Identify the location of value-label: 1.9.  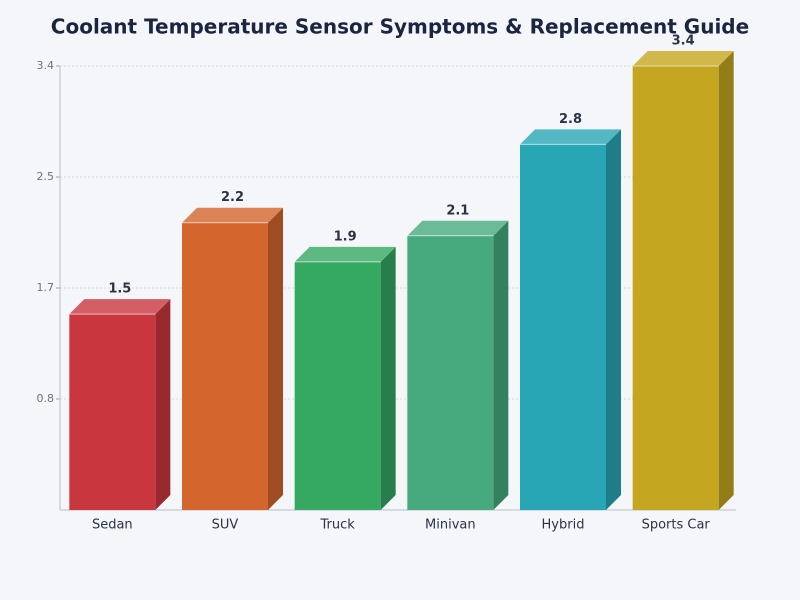
(345, 236).